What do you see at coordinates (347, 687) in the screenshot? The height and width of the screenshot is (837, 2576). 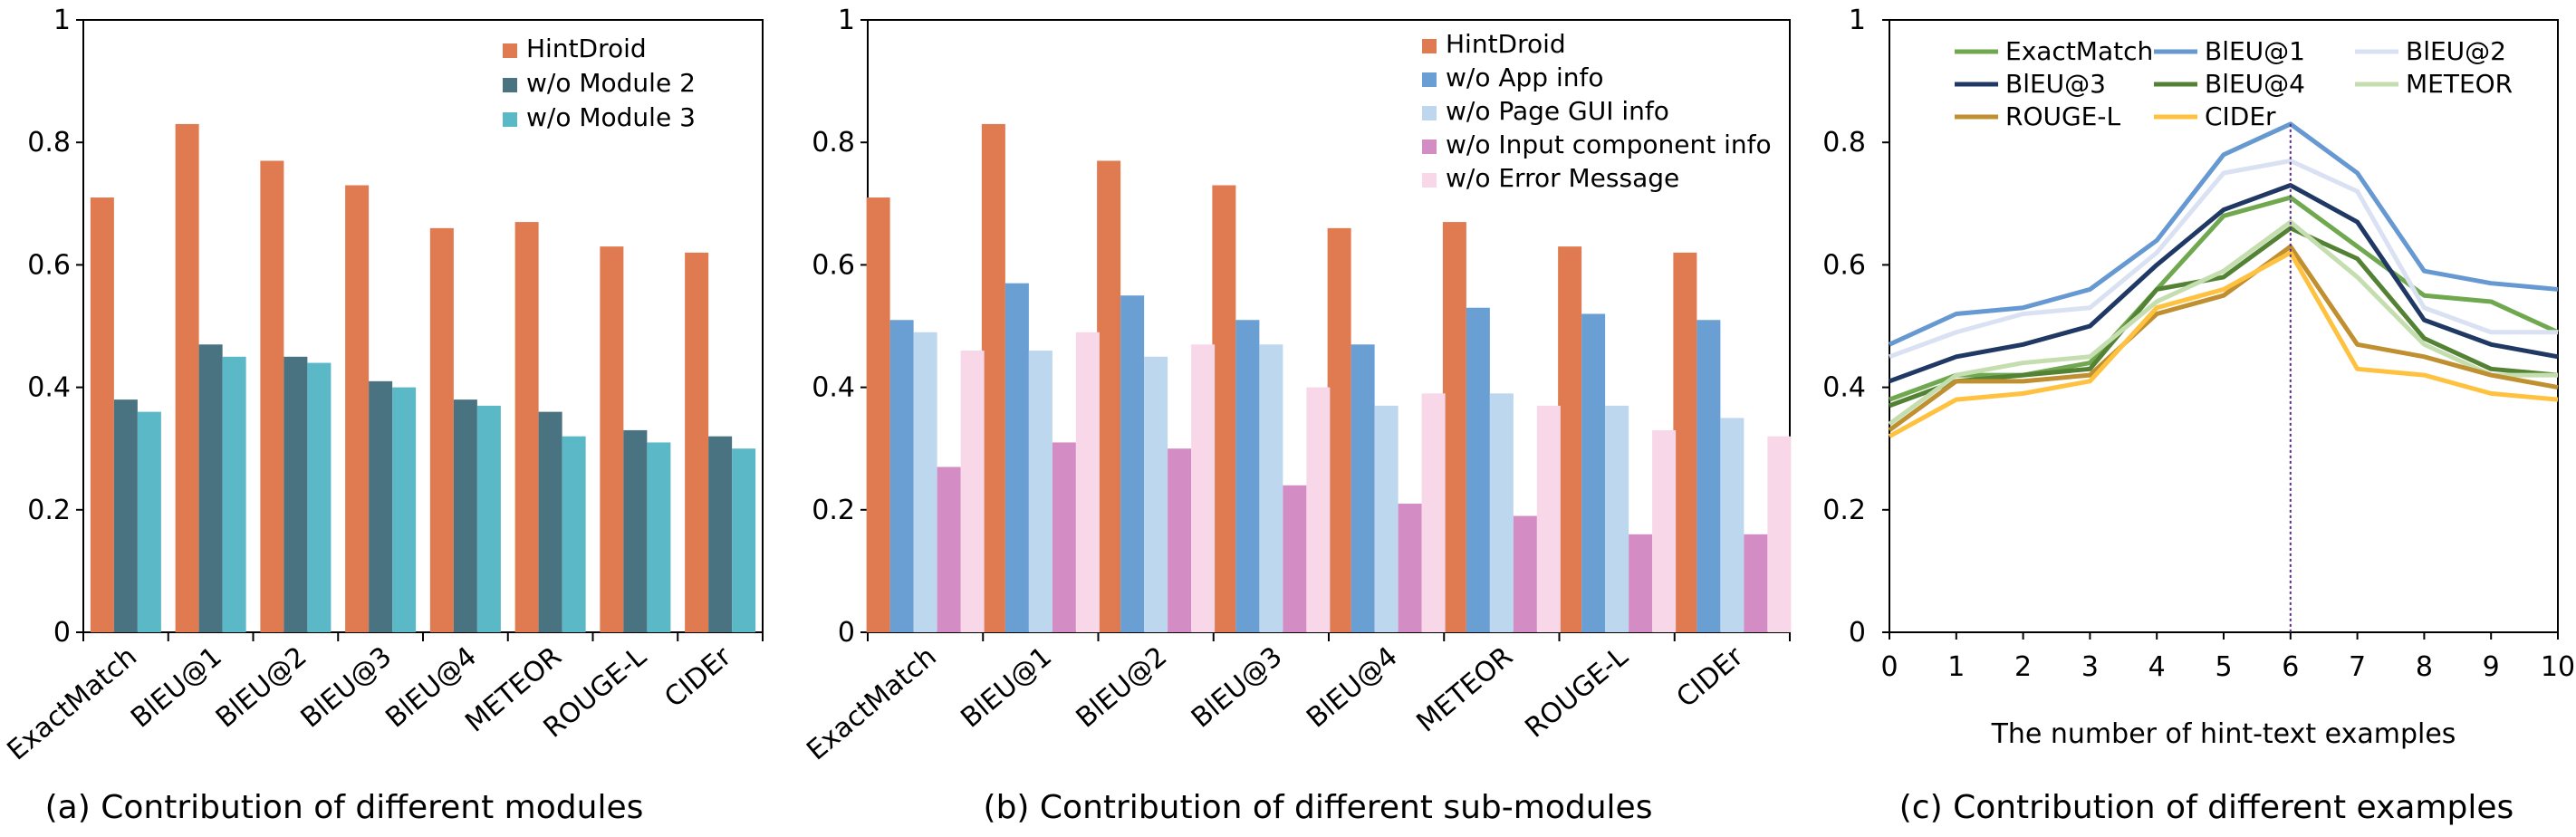 I see `x-category-label: BlEU@3` at bounding box center [347, 687].